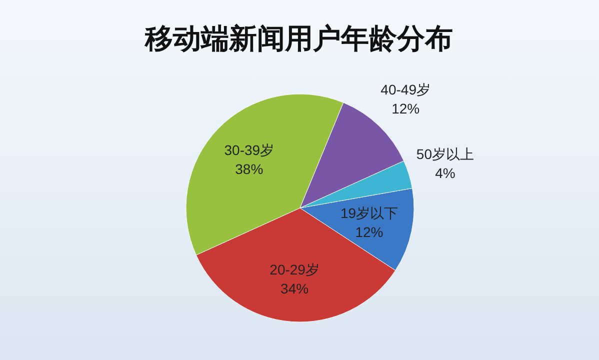 Image resolution: width=599 pixels, height=360 pixels. What do you see at coordinates (295, 269) in the screenshot?
I see `slice-label: 20-29岁` at bounding box center [295, 269].